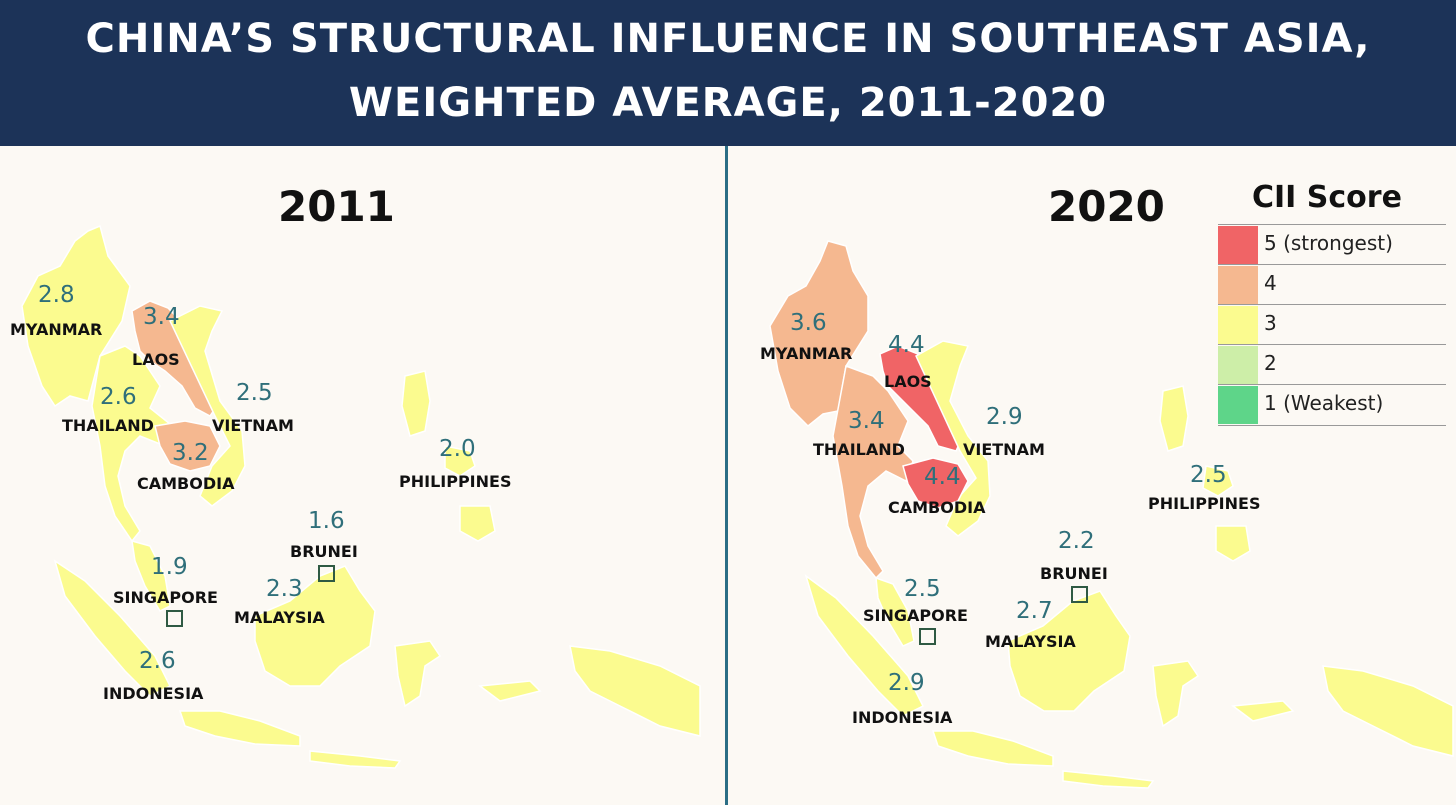 The width and height of the screenshot is (1456, 805). What do you see at coordinates (1106, 206) in the screenshot?
I see `year-label-2020: 2020` at bounding box center [1106, 206].